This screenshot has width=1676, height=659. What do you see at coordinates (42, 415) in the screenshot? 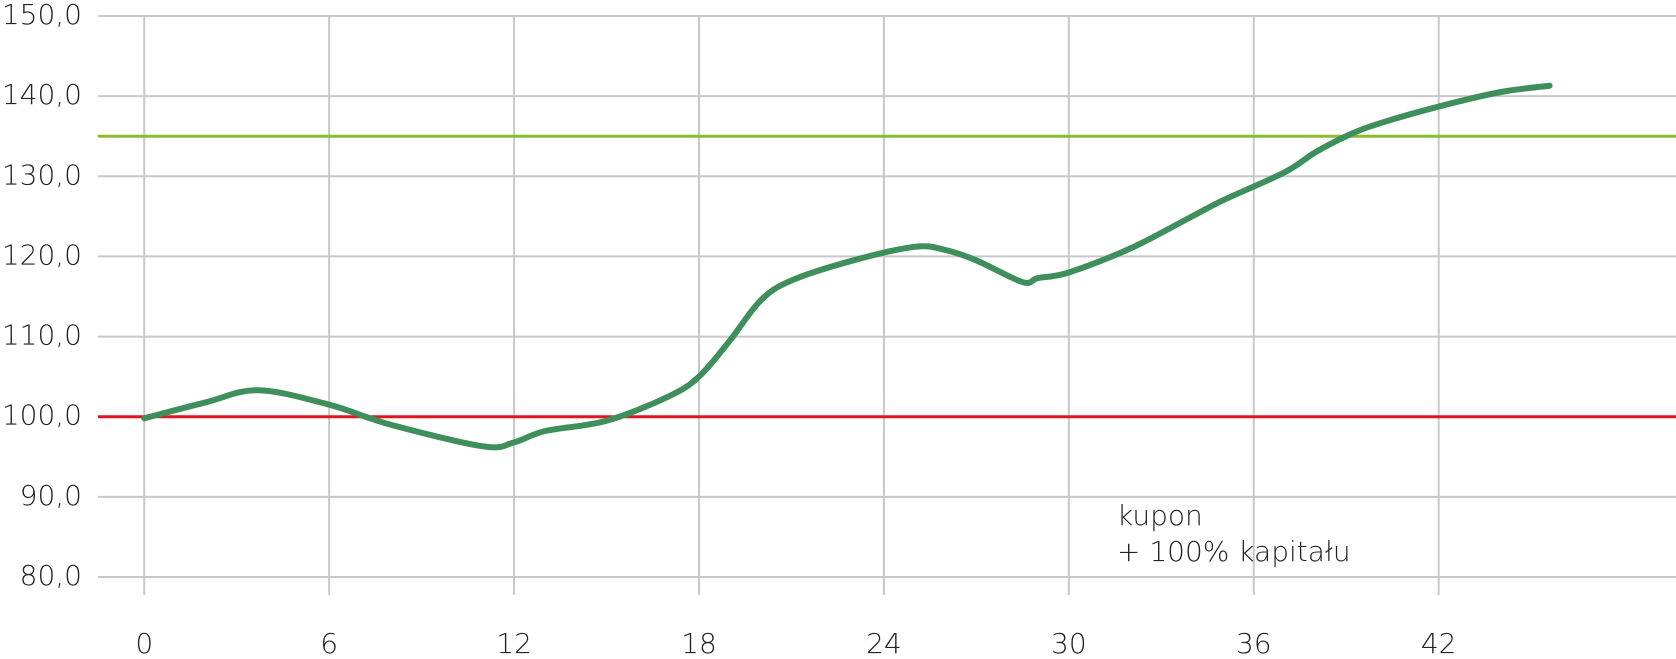
I see `y-tick-label: 100,0` at bounding box center [42, 415].